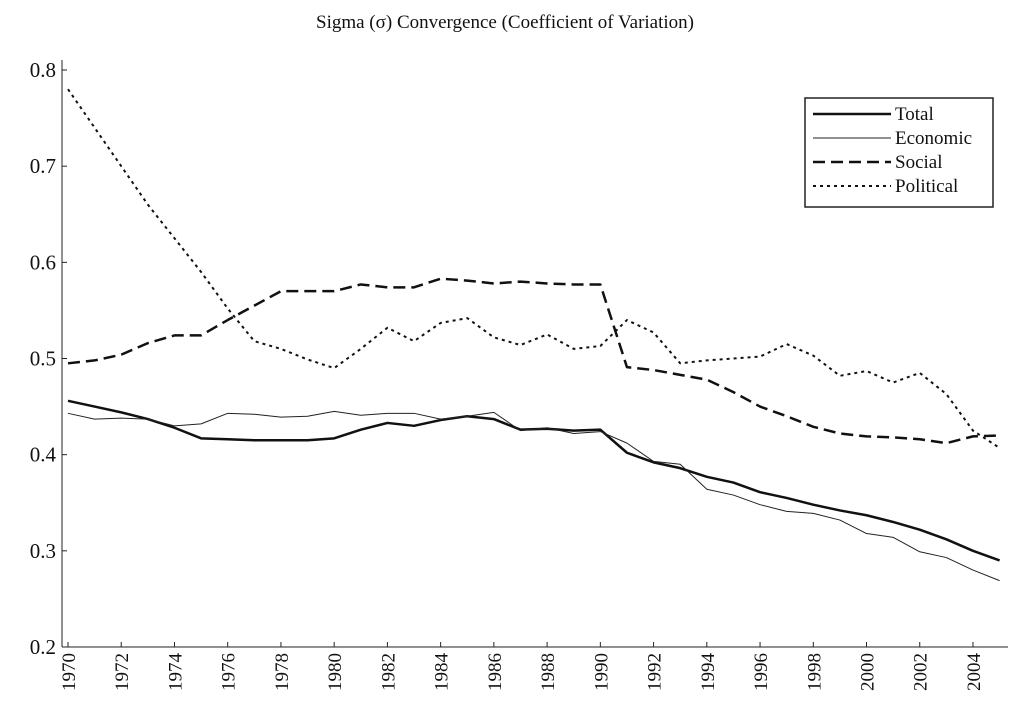  Describe the element at coordinates (122, 672) in the screenshot. I see `x-tick-label: 1972` at that location.